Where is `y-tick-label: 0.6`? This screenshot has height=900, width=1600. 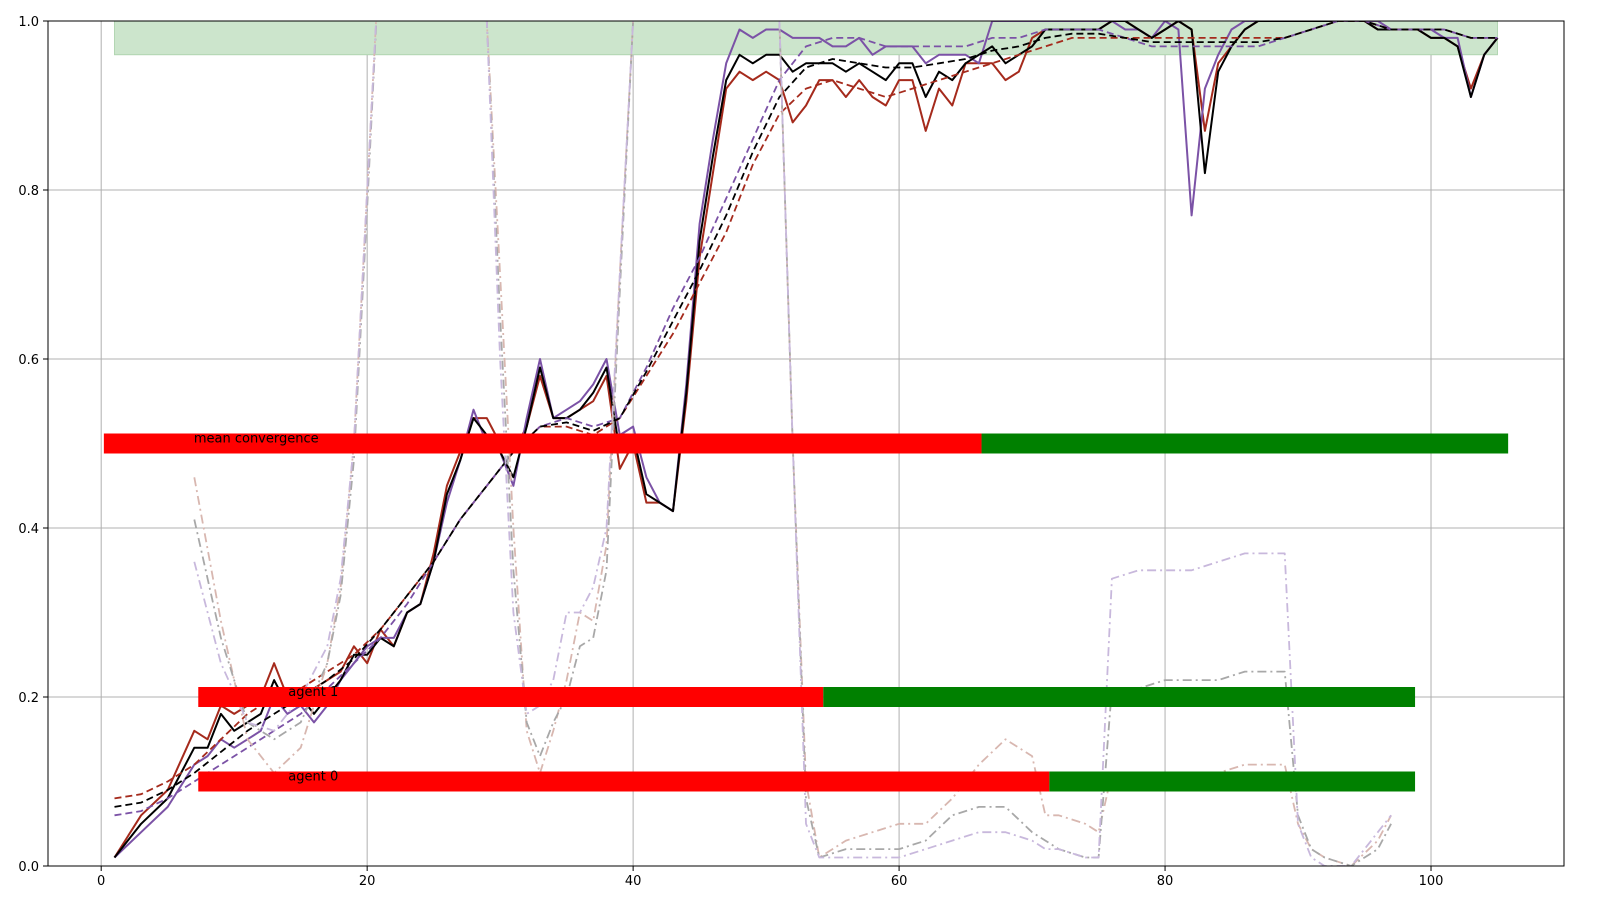
y-tick-label: 0.6 is located at coordinates (28, 360).